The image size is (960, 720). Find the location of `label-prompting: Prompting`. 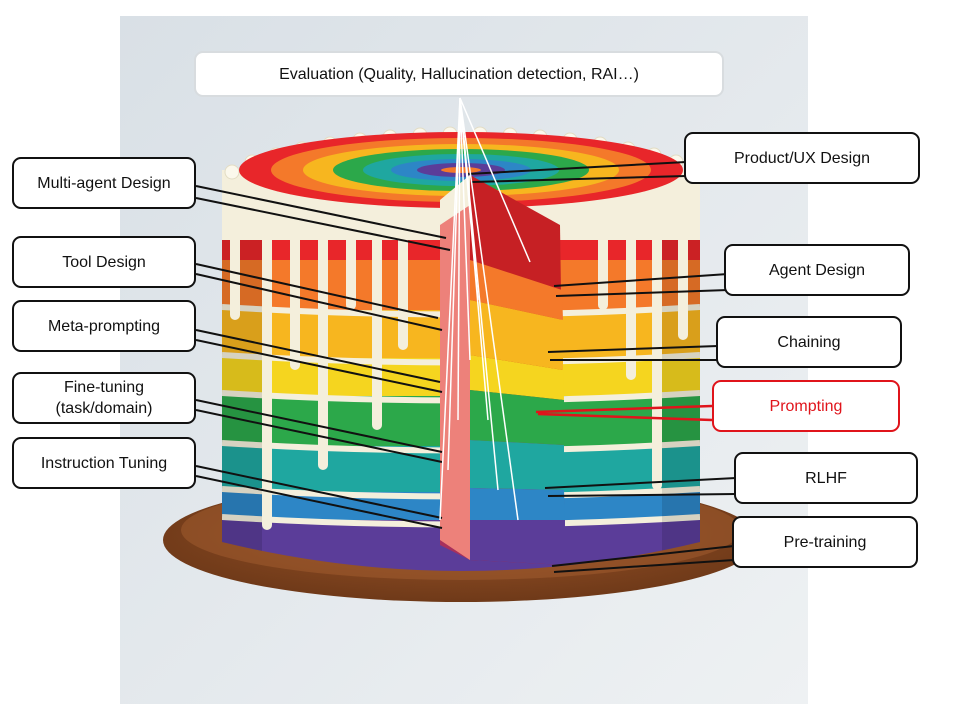

label-prompting: Prompting is located at coordinates (806, 406).